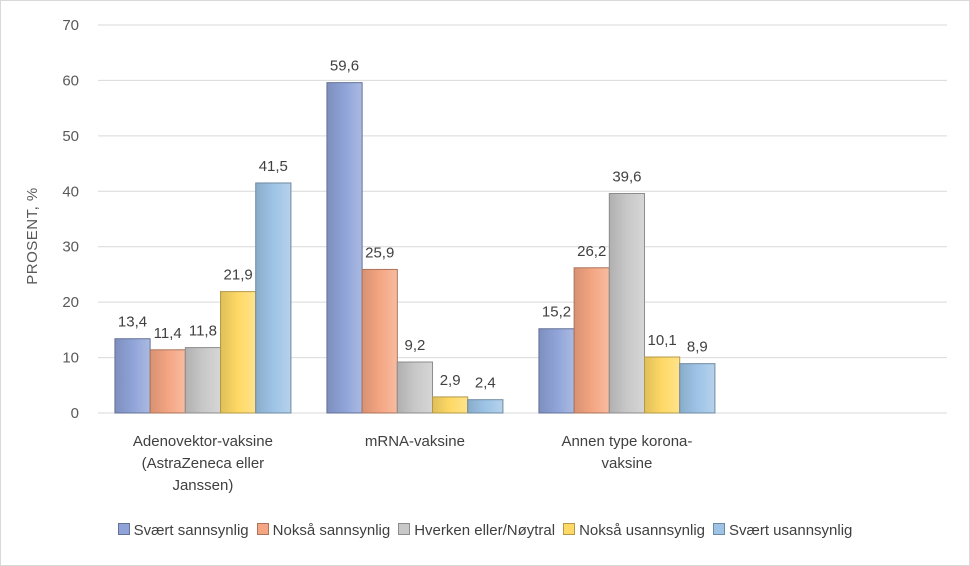  I want to click on legend-item: Svært sannsynlig, so click(183, 530).